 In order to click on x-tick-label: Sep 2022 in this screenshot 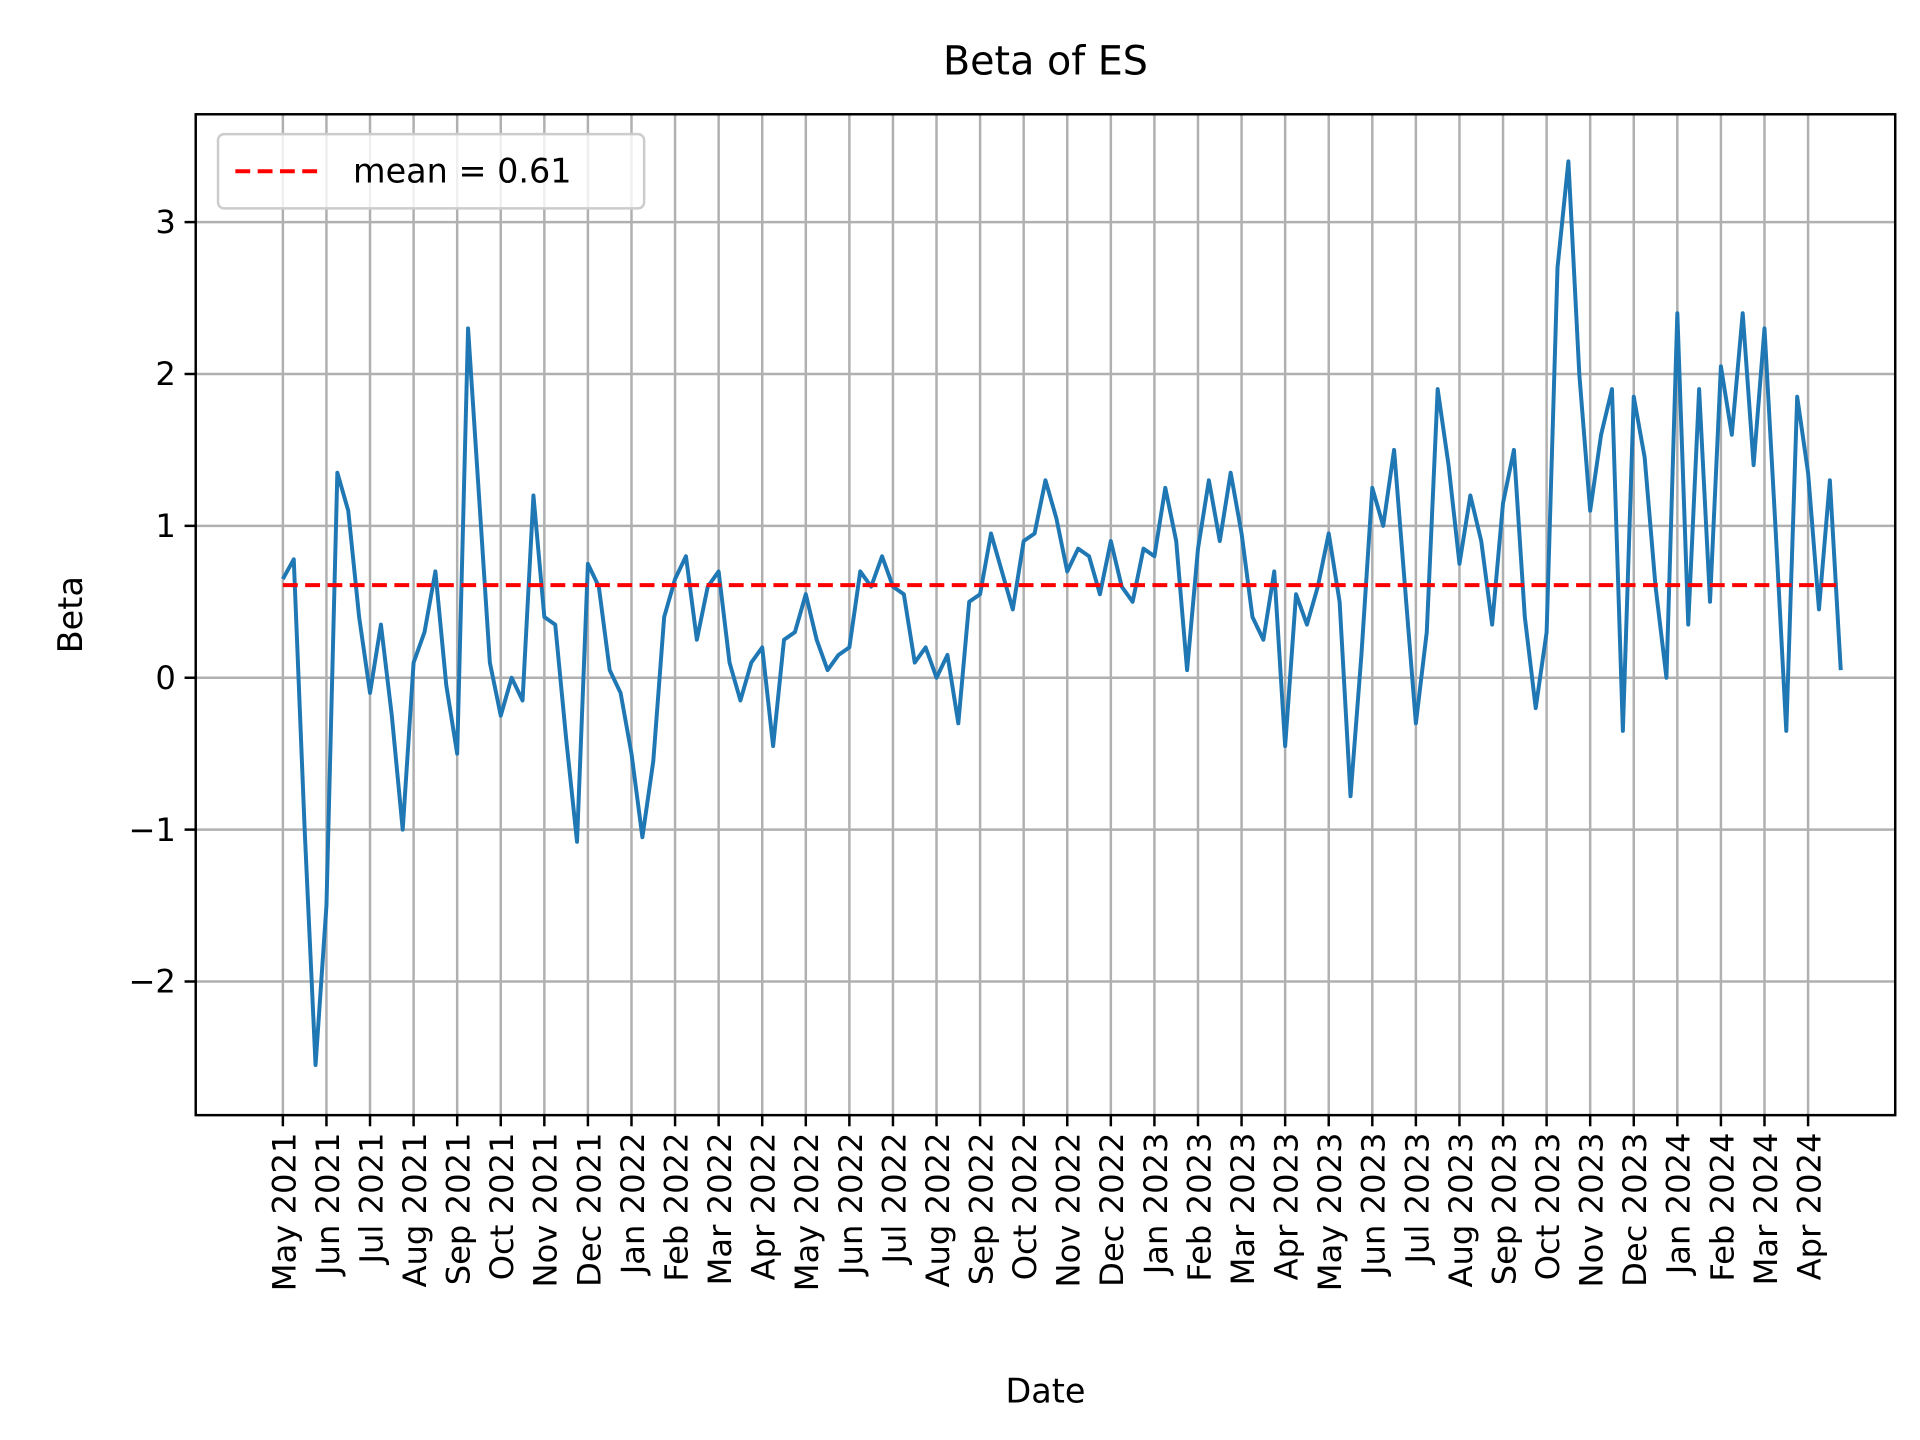, I will do `click(981, 1208)`.